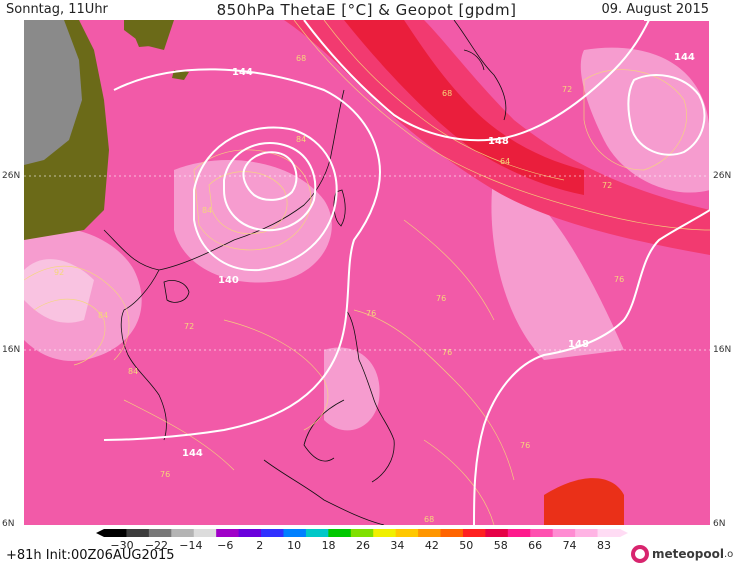 This screenshot has width=733, height=566. What do you see at coordinates (655, 9) in the screenshot?
I see `header-date: 09. August 2015` at bounding box center [655, 9].